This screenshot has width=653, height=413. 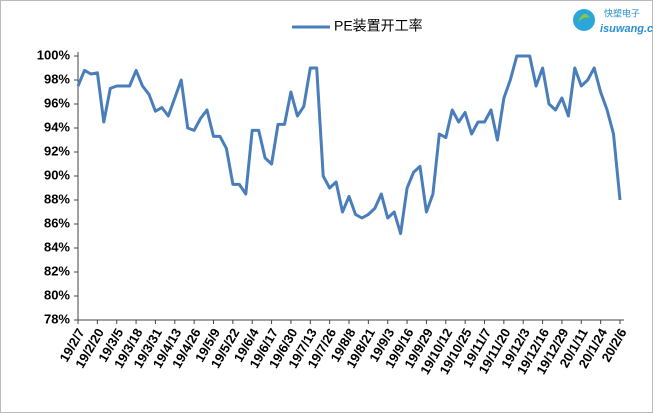 What do you see at coordinates (57, 246) in the screenshot?
I see `y-tick-label: 84%` at bounding box center [57, 246].